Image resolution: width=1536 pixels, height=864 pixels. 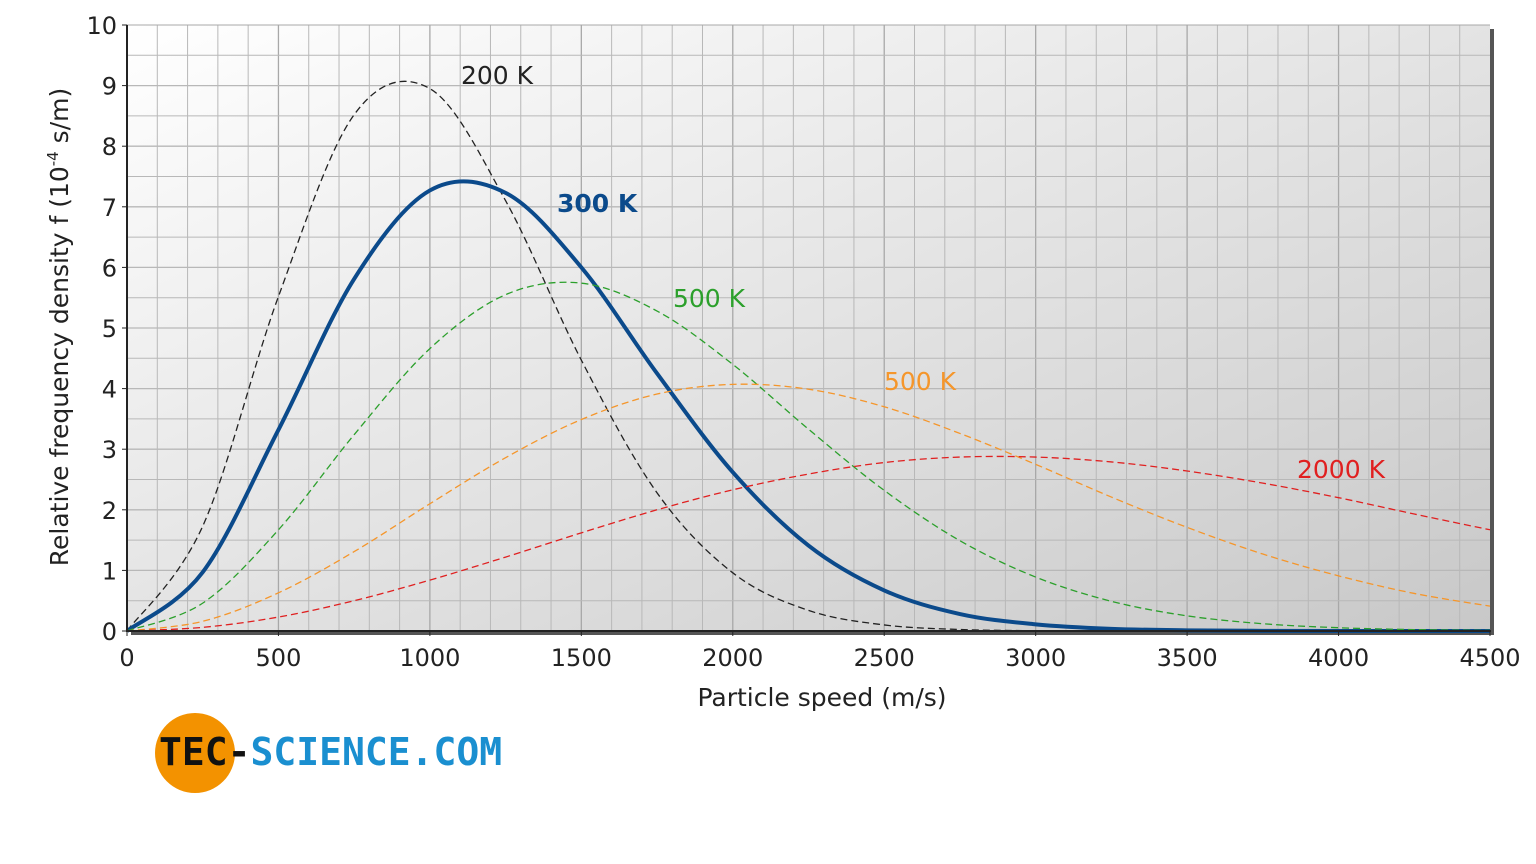 I want to click on logo-text-tec: TEC-, so click(x=205, y=752).